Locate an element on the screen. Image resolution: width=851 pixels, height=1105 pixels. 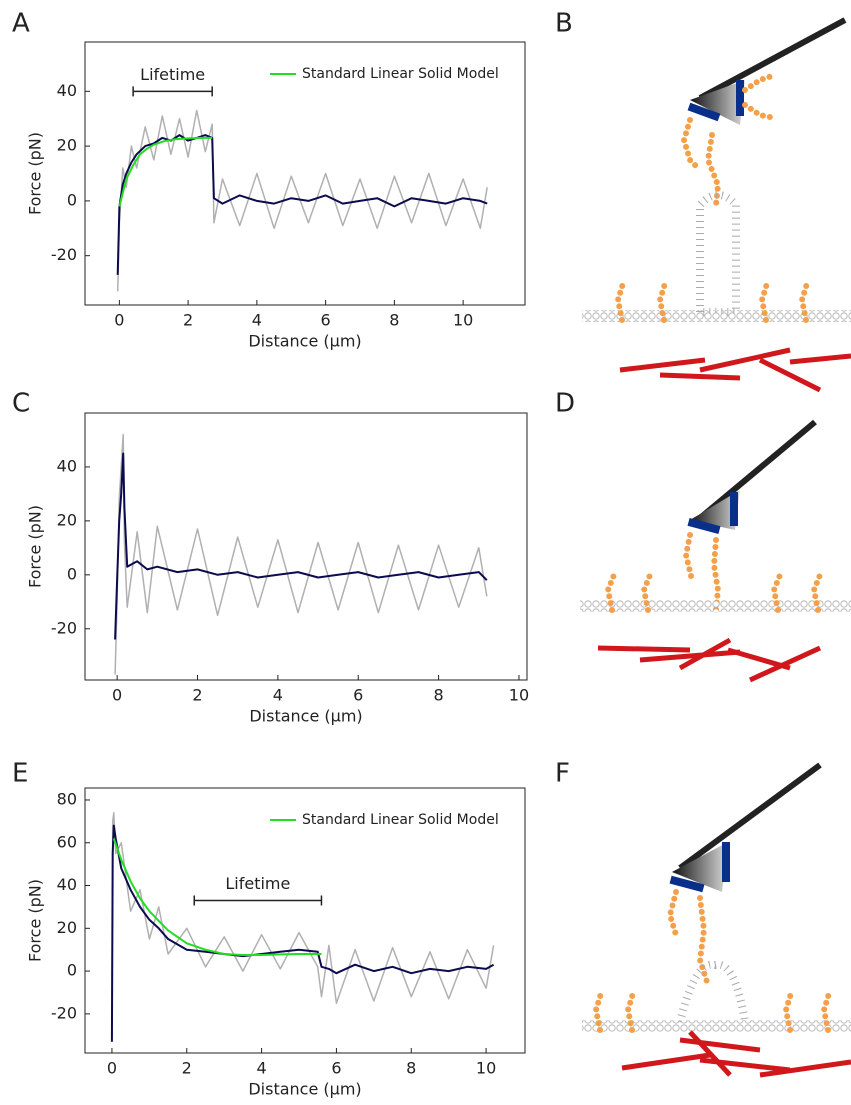
panel-label: F is located at coordinates (562, 774).